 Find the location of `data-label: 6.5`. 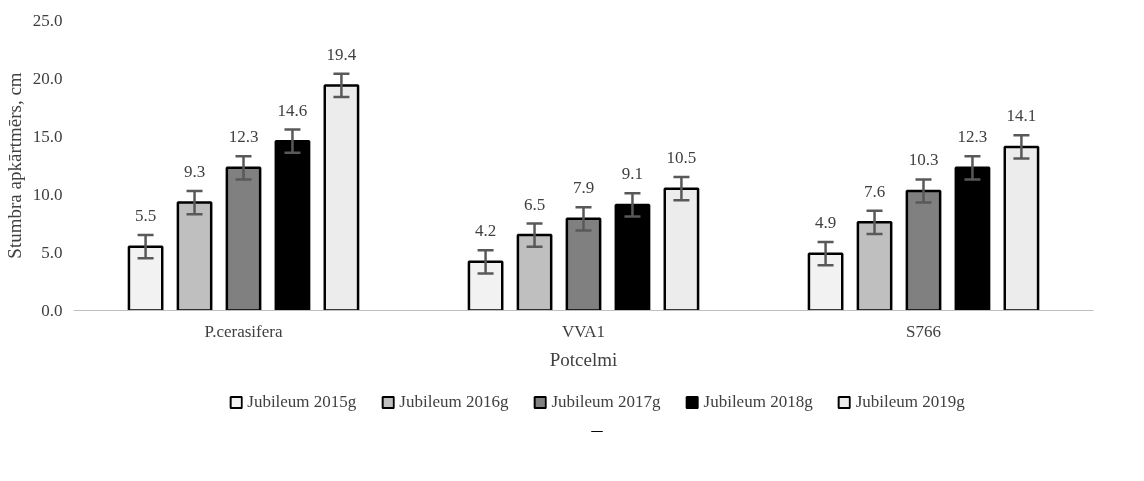

data-label: 6.5 is located at coordinates (534, 204).